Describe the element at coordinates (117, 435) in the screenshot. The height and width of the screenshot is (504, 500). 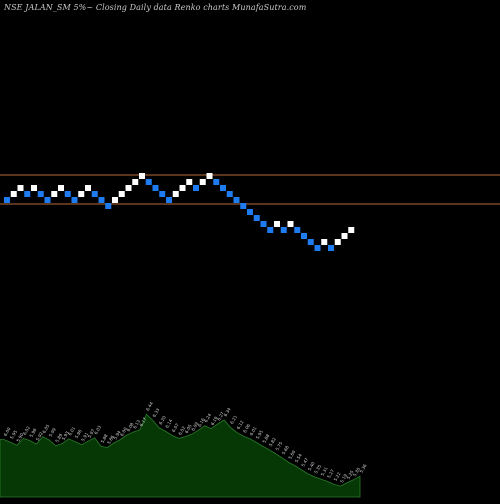
I see `volume-value-label: 5.94` at that location.